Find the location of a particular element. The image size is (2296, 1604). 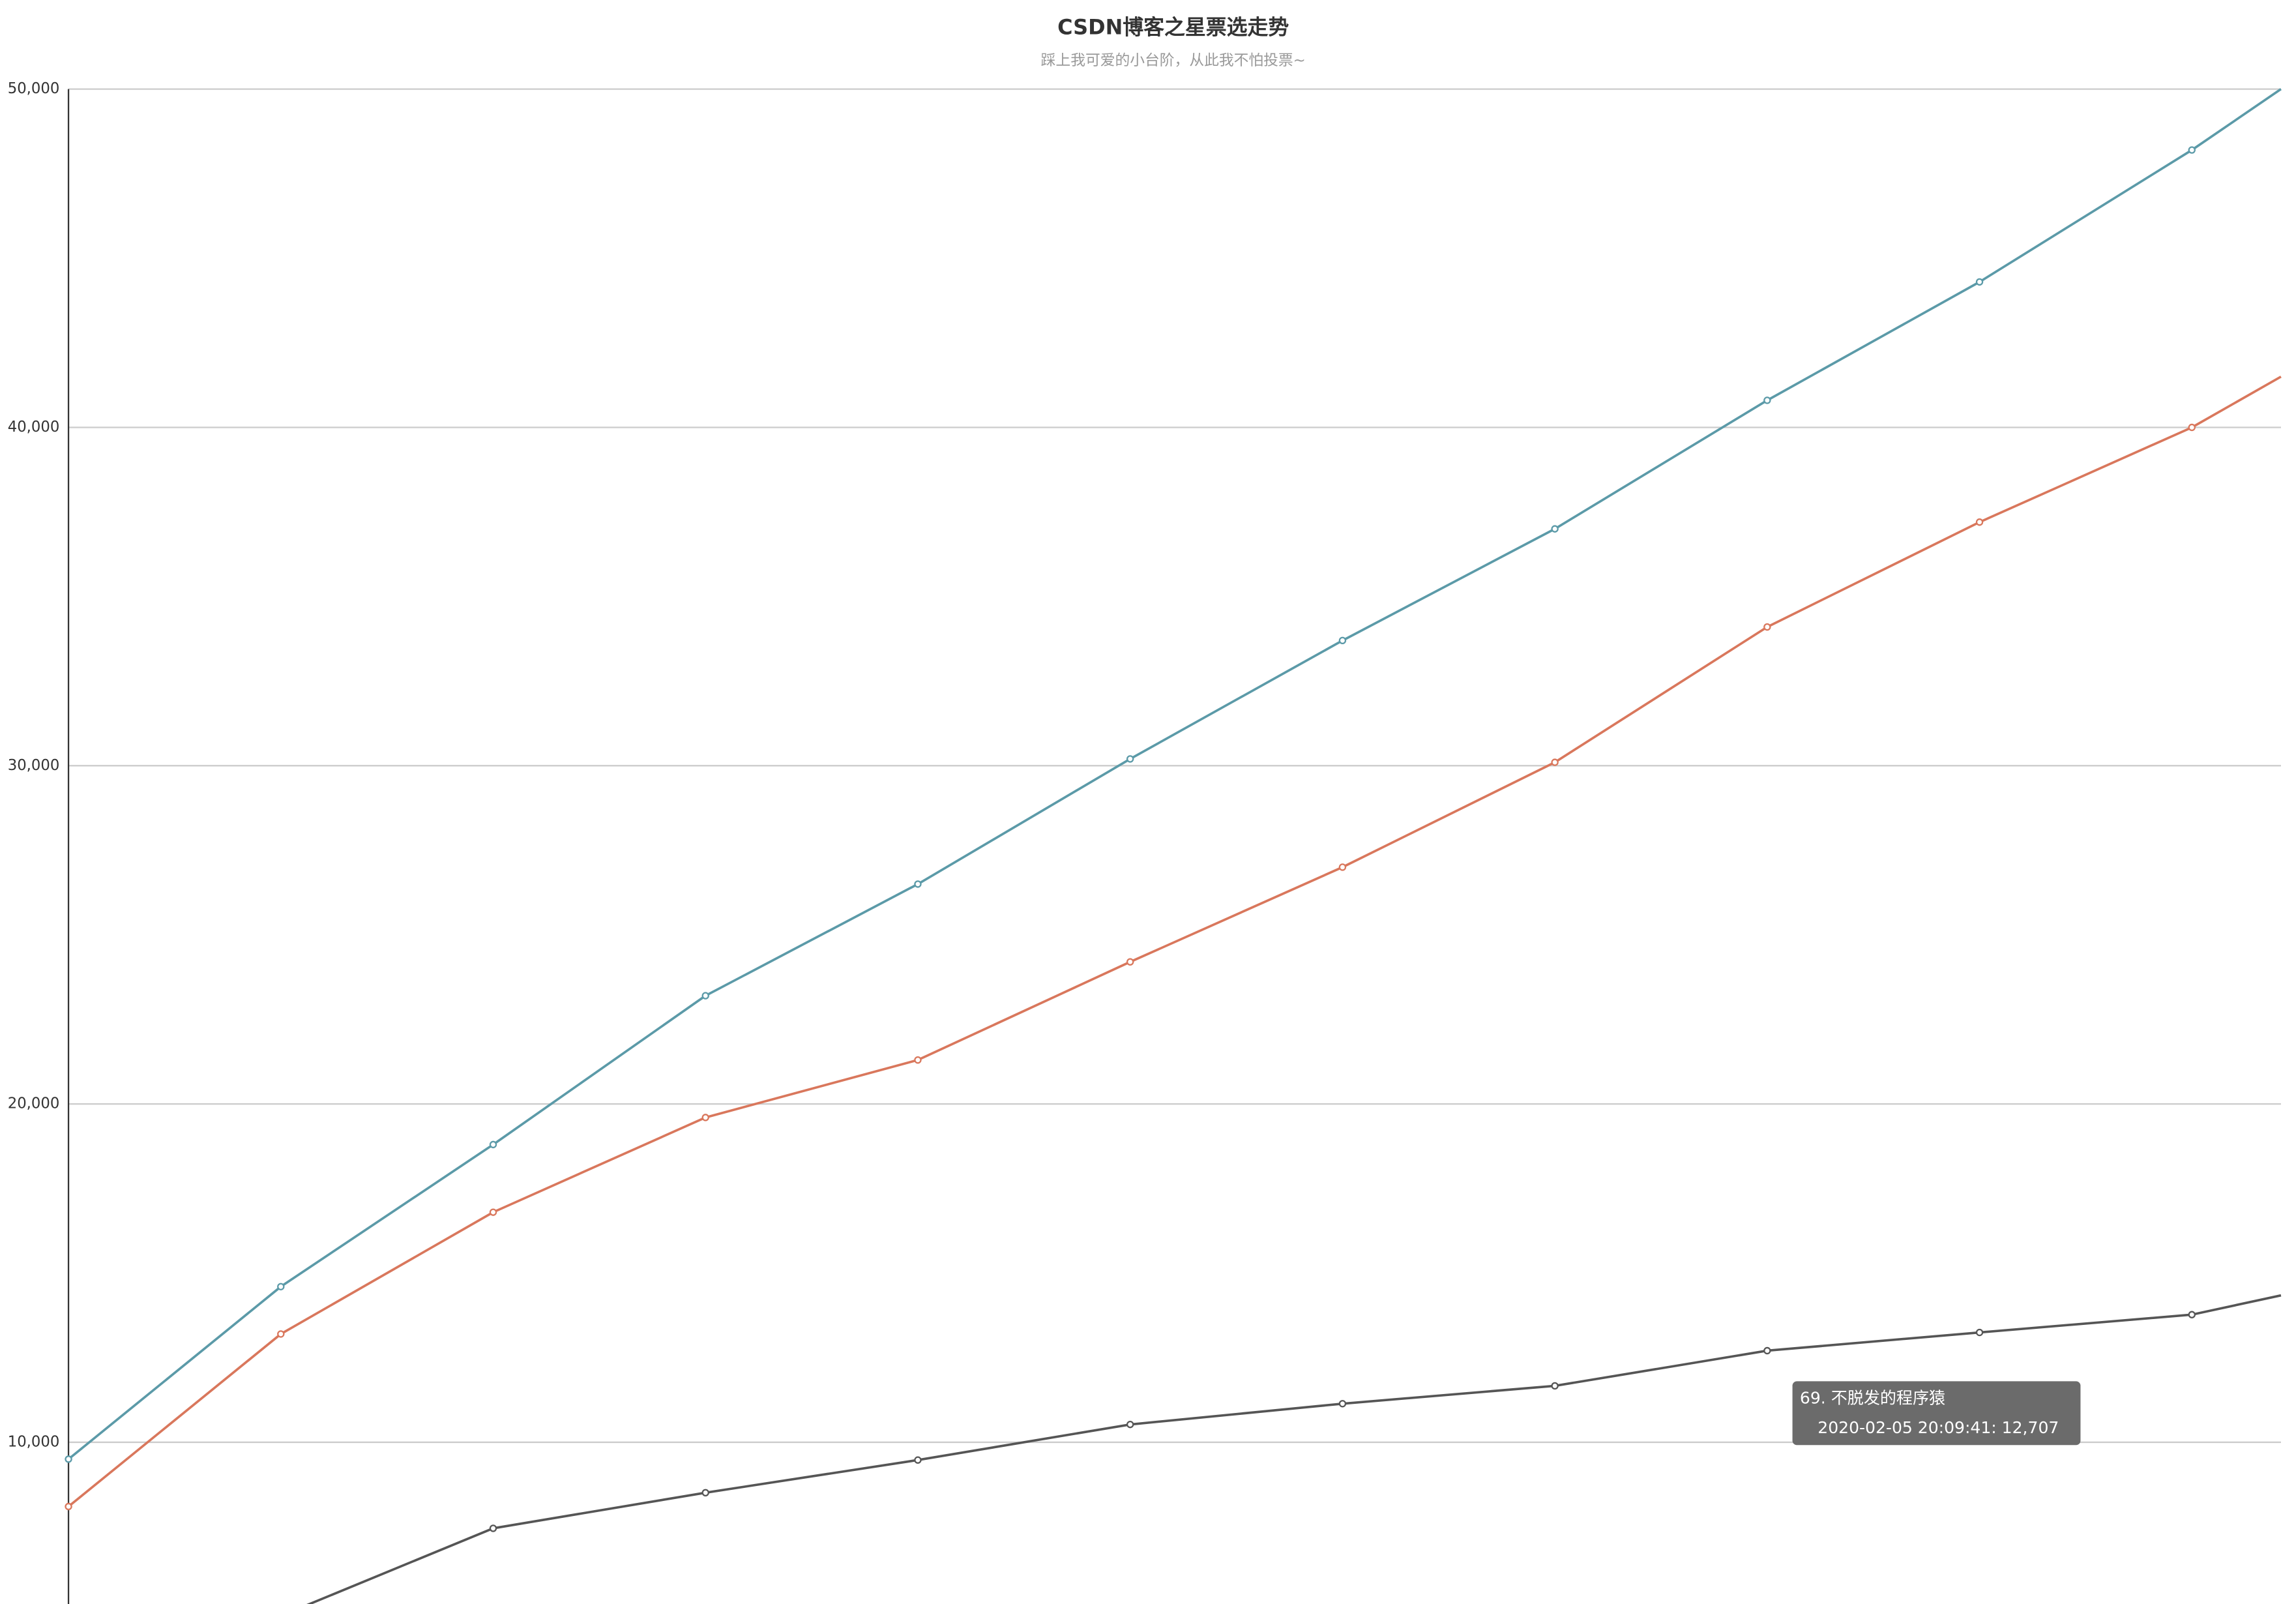

y-tick-label: 10,000 is located at coordinates (34, 1441).